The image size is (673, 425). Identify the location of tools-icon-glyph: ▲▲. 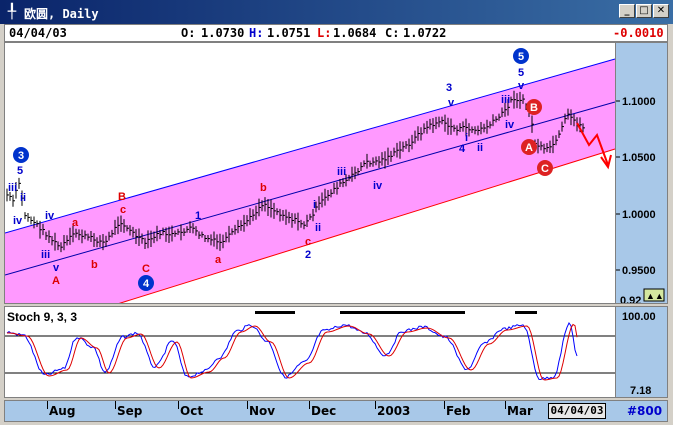
(655, 296).